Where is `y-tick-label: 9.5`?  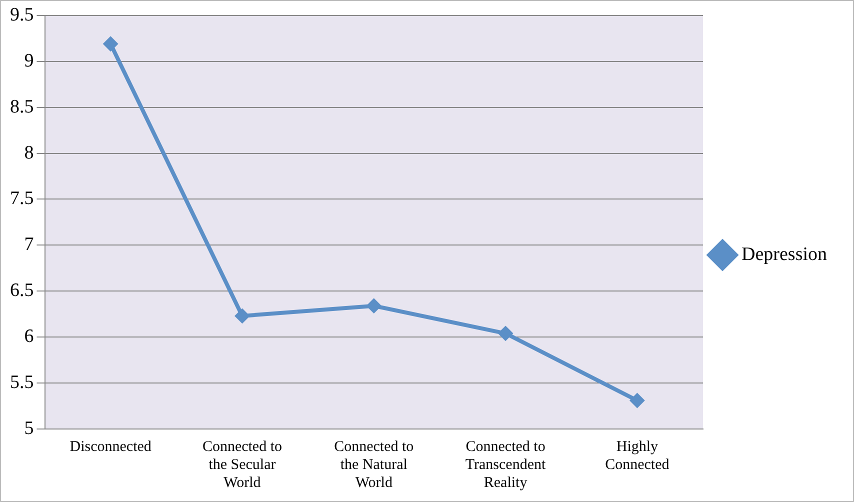 y-tick-label: 9.5 is located at coordinates (22, 15).